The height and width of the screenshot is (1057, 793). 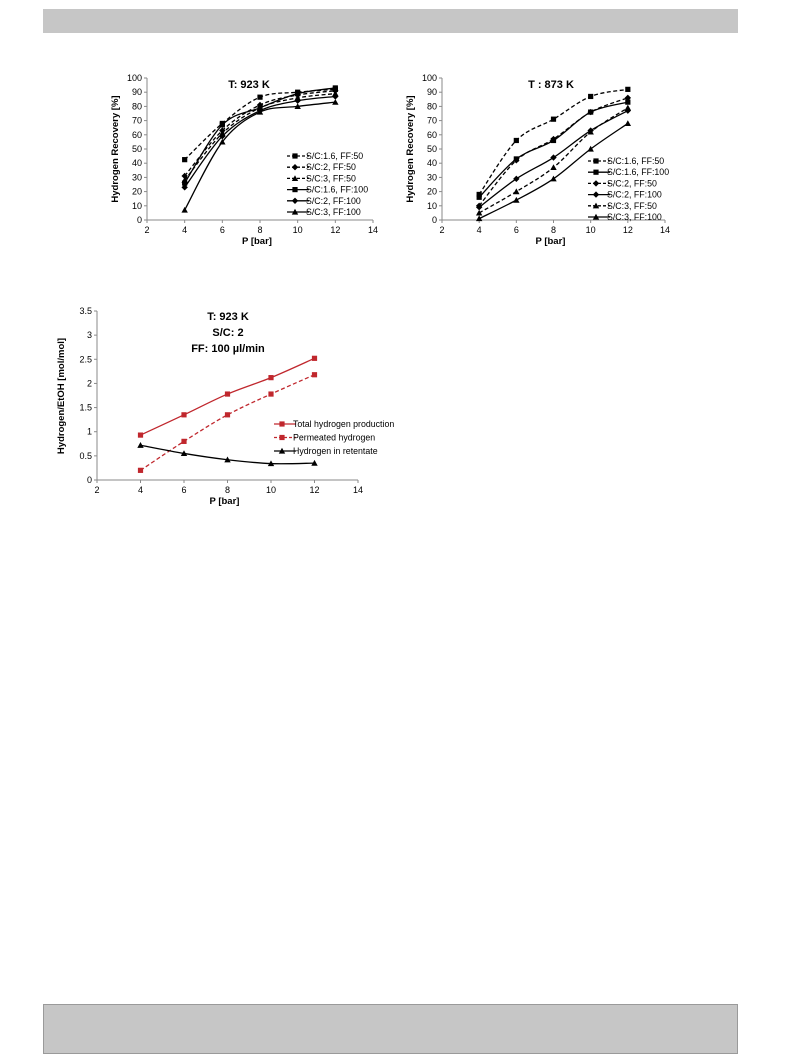 I want to click on x-tick-label: 14, so click(x=373, y=230).